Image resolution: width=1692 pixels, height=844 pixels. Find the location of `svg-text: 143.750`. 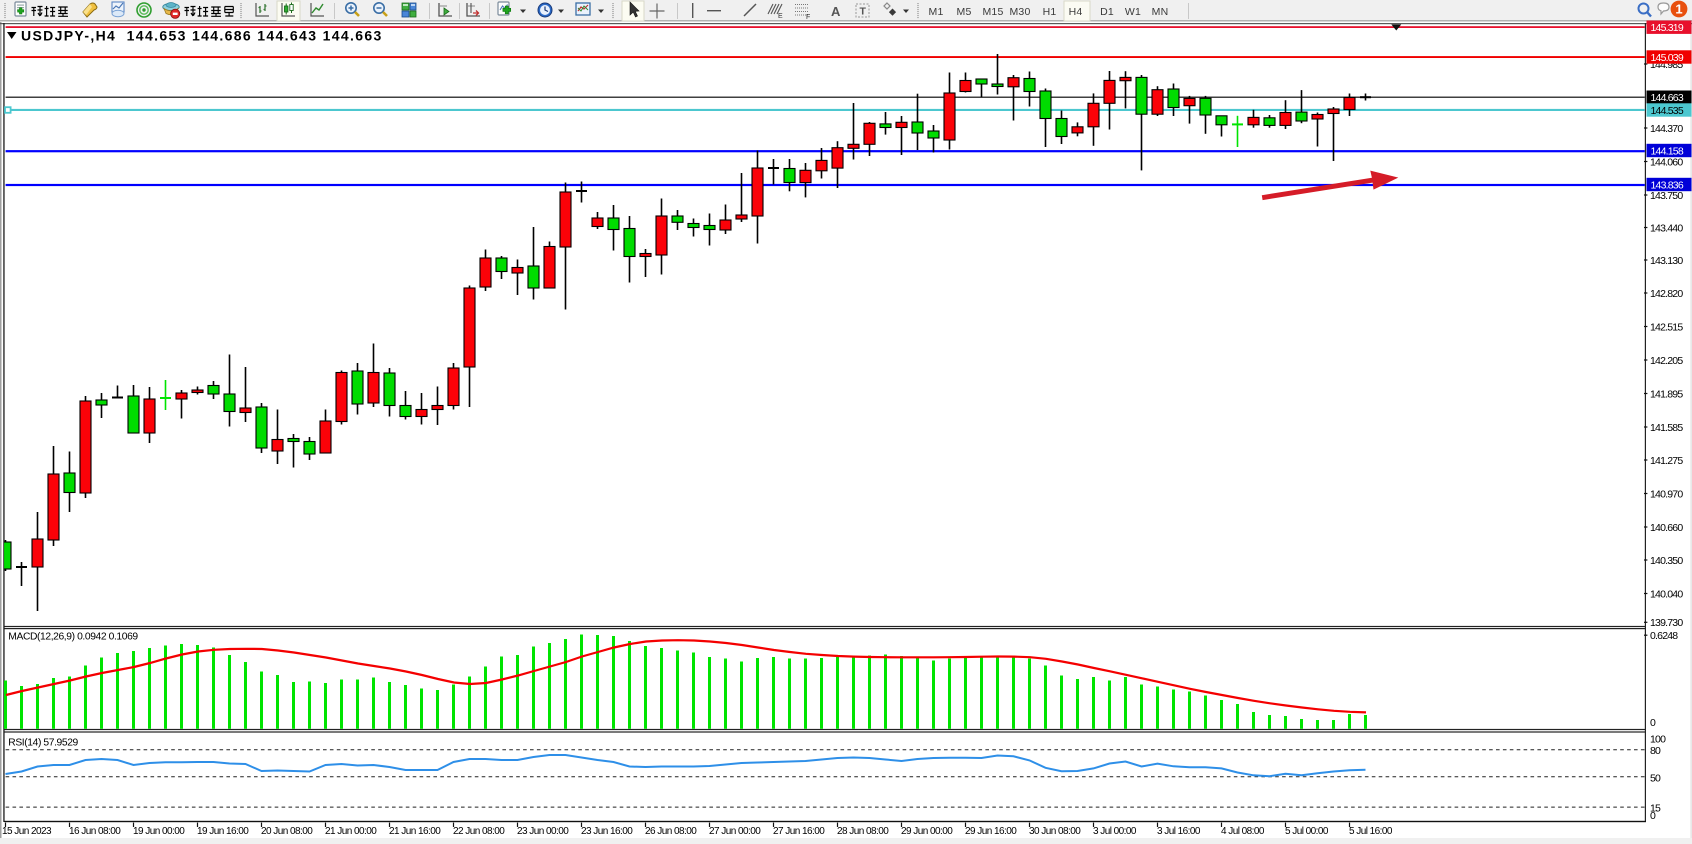

svg-text: 143.750 is located at coordinates (1666, 196).